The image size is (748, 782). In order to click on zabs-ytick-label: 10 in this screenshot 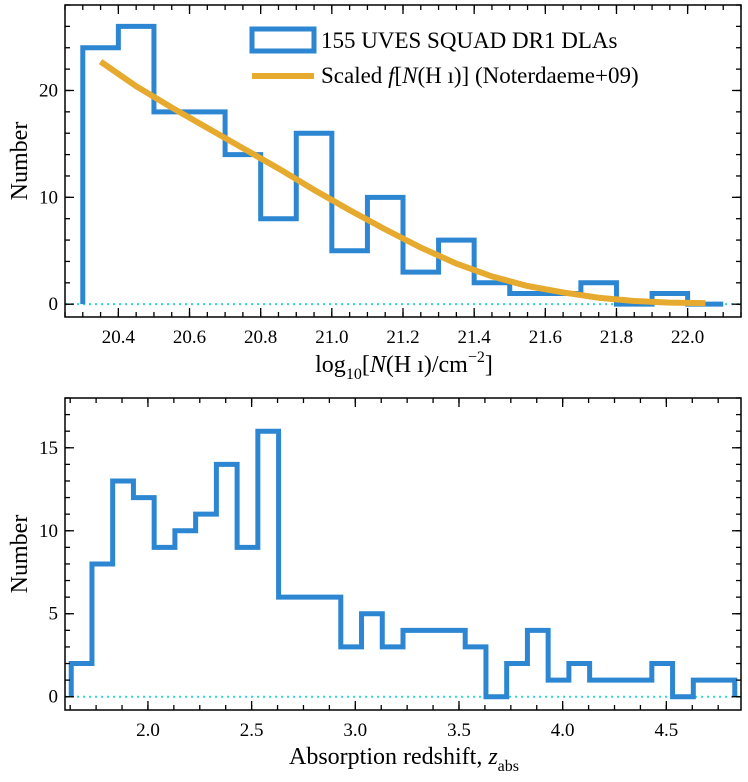, I will do `click(48, 531)`.